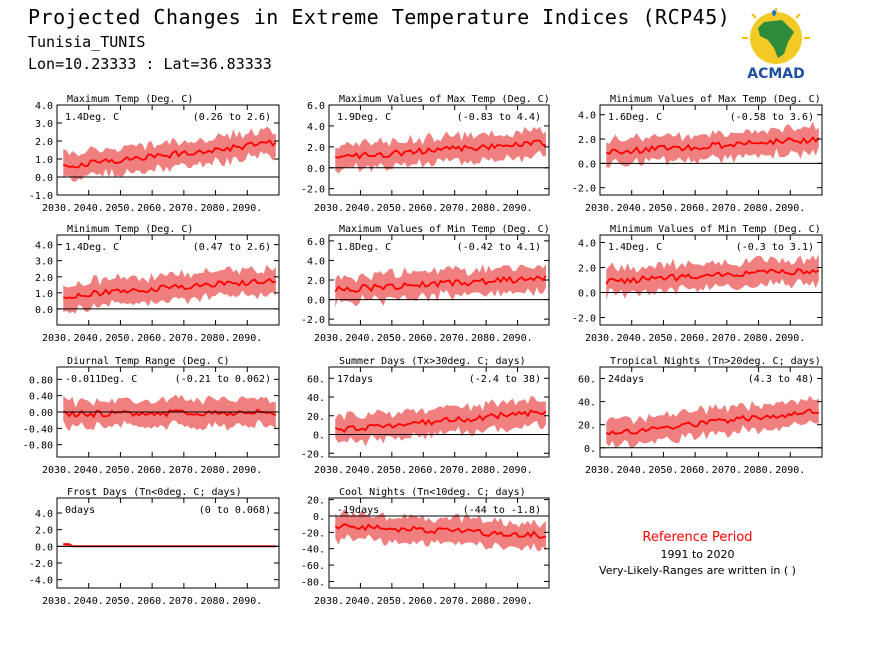  Describe the element at coordinates (635, 117) in the screenshot. I see `change-value: 1.6Deg. C` at that location.